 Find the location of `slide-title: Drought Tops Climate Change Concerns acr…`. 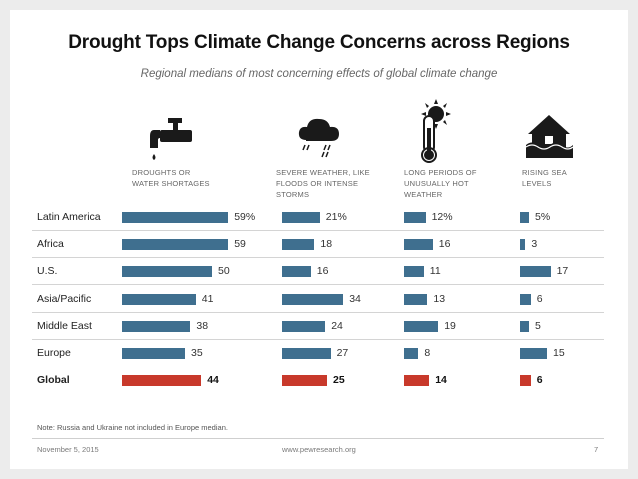

slide-title: Drought Tops Climate Change Concerns acr… is located at coordinates (319, 42).